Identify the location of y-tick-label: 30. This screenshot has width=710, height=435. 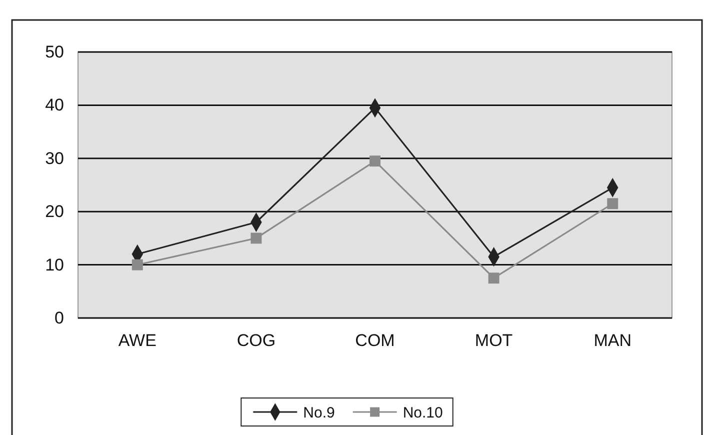
(54, 158).